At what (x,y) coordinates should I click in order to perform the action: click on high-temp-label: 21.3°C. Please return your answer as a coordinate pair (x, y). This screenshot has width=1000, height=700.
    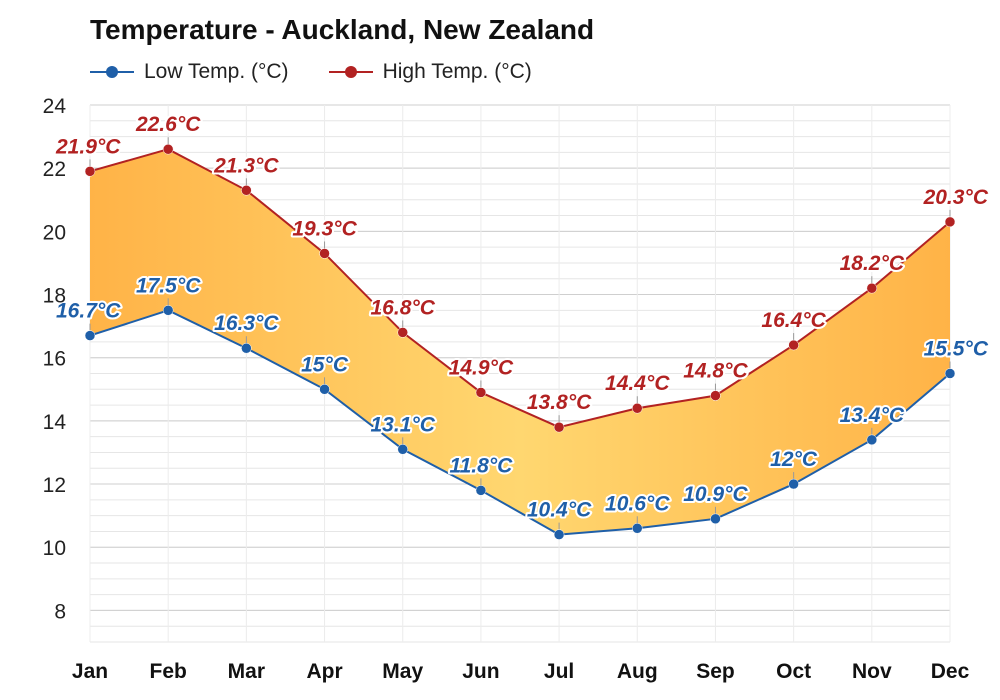
    Looking at the image, I should click on (246, 165).